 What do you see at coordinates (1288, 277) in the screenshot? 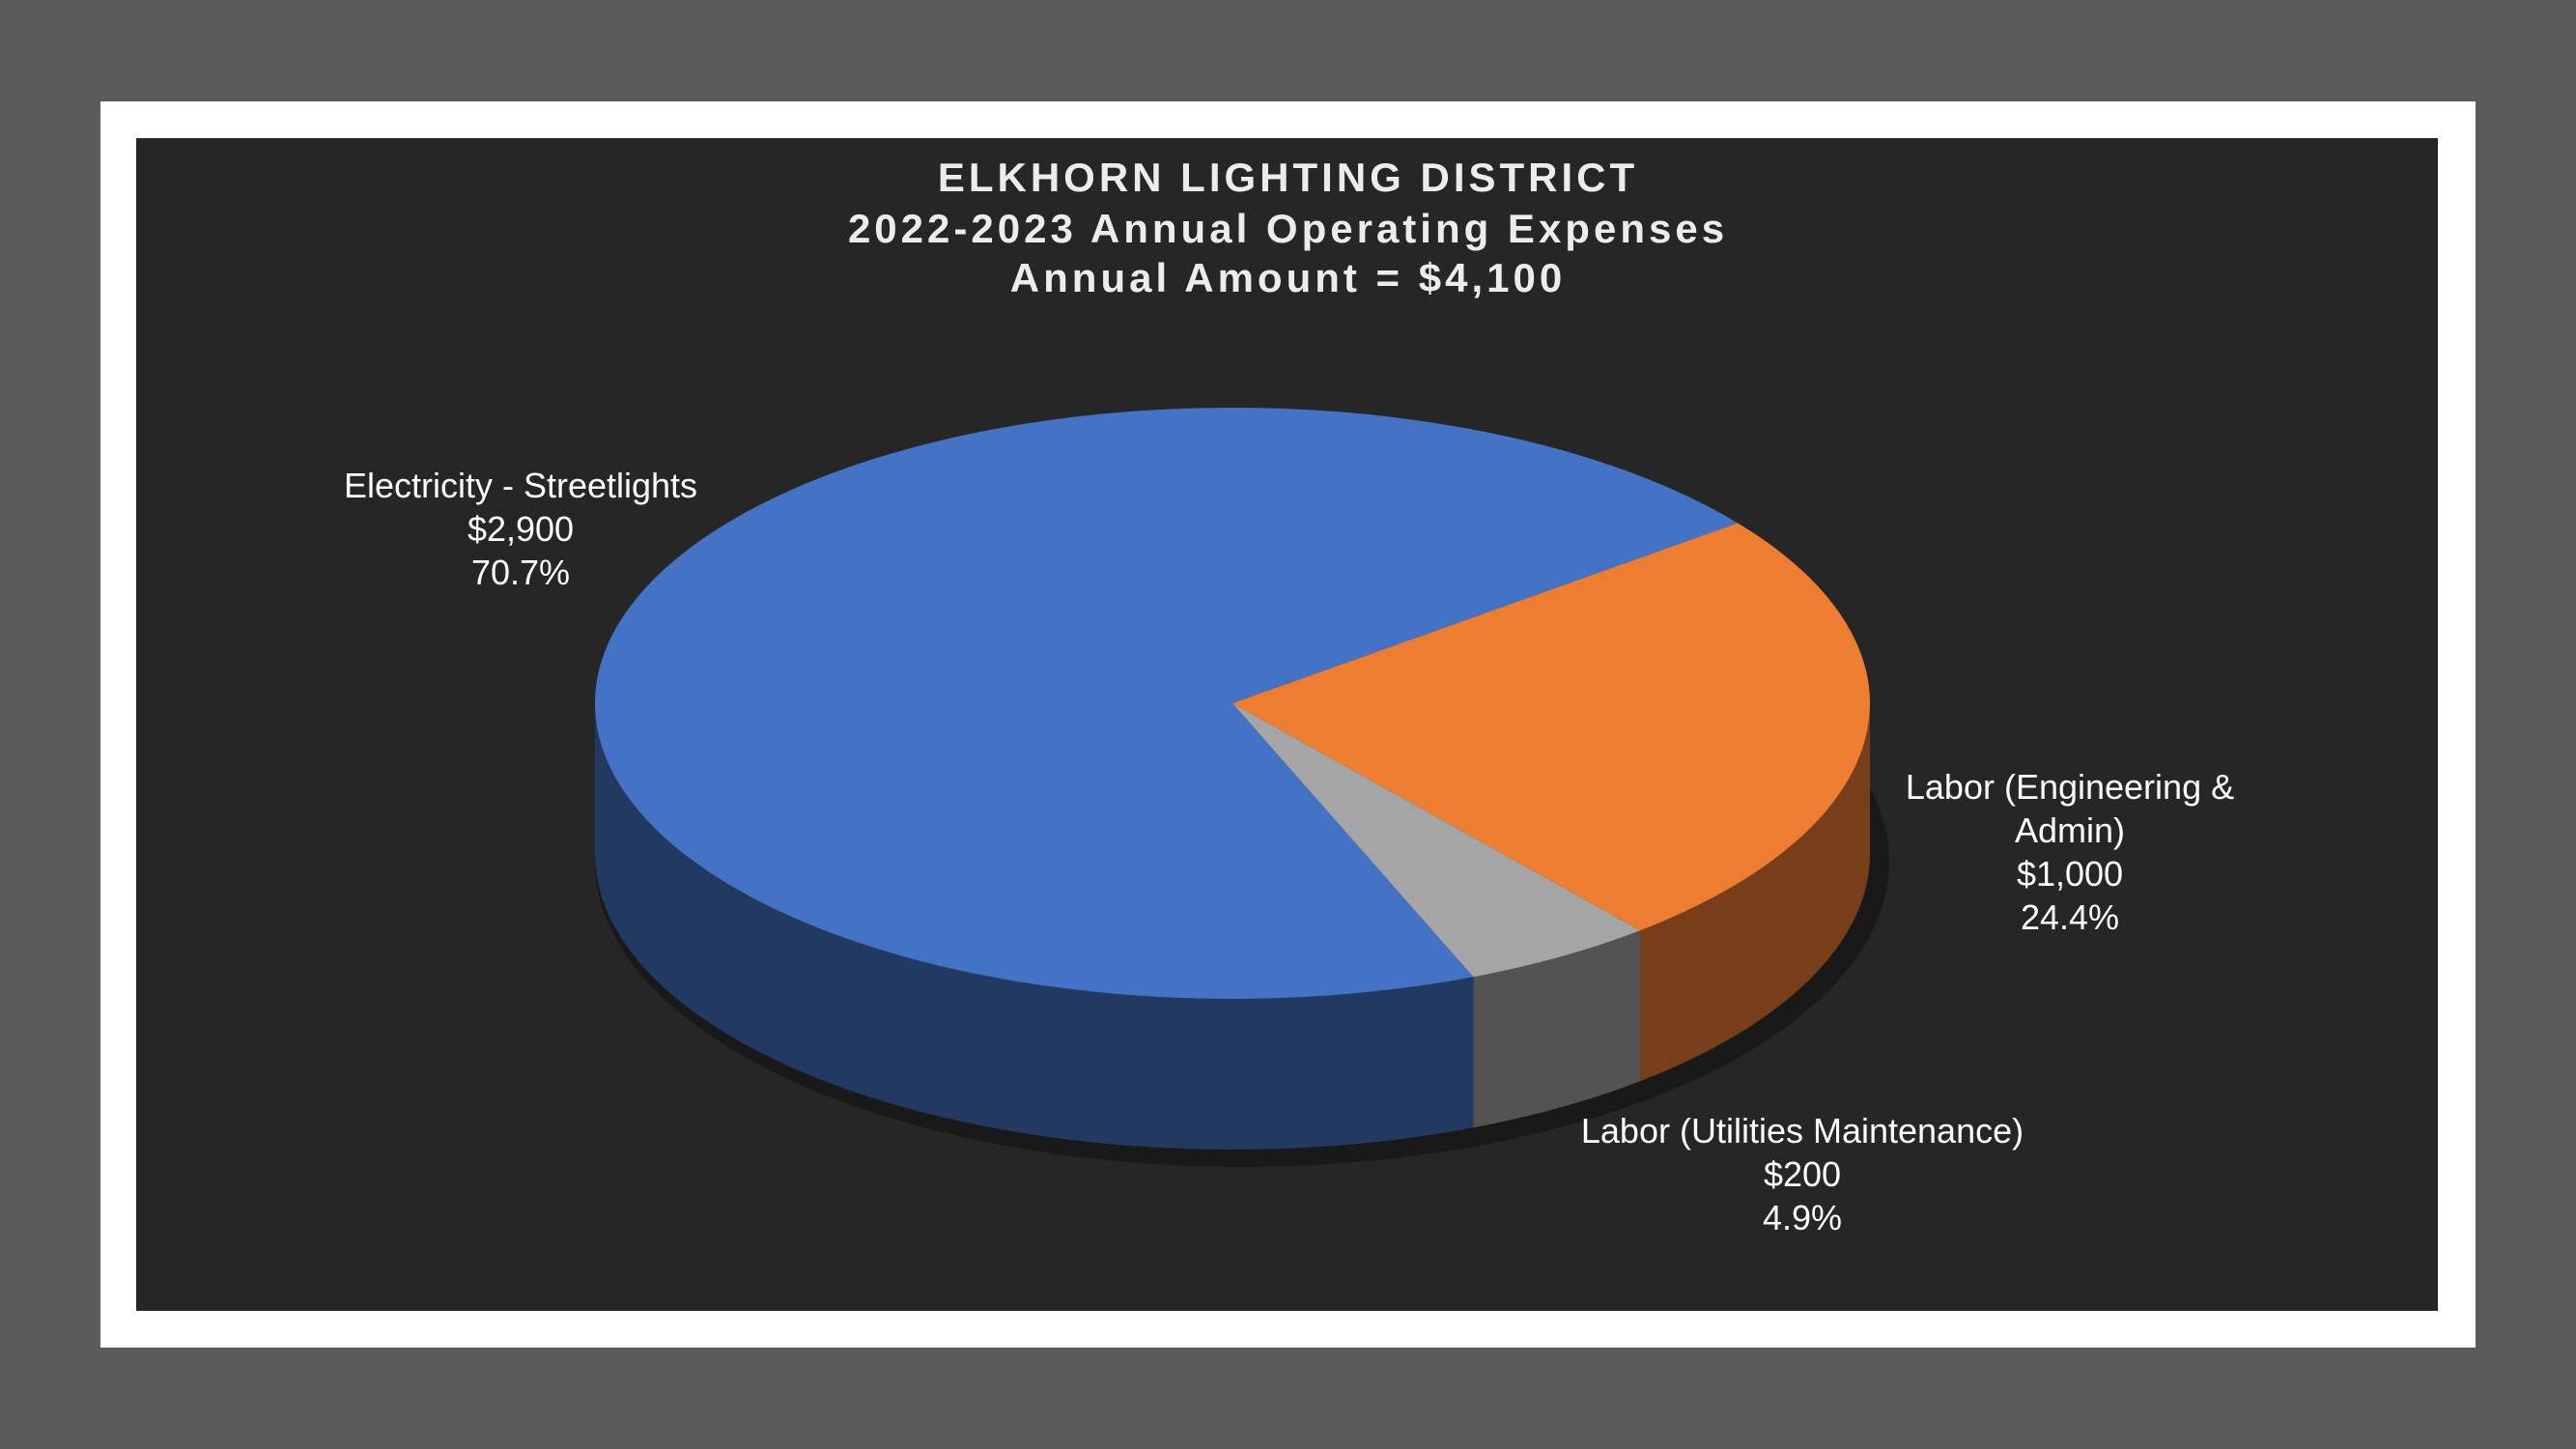
I see `chart-subtitle: Annual Amount = $4,100` at bounding box center [1288, 277].